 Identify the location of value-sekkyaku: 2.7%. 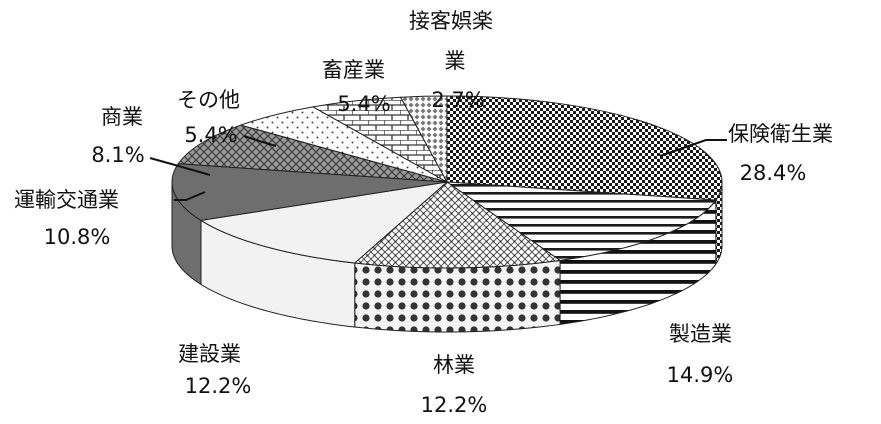
(457, 100).